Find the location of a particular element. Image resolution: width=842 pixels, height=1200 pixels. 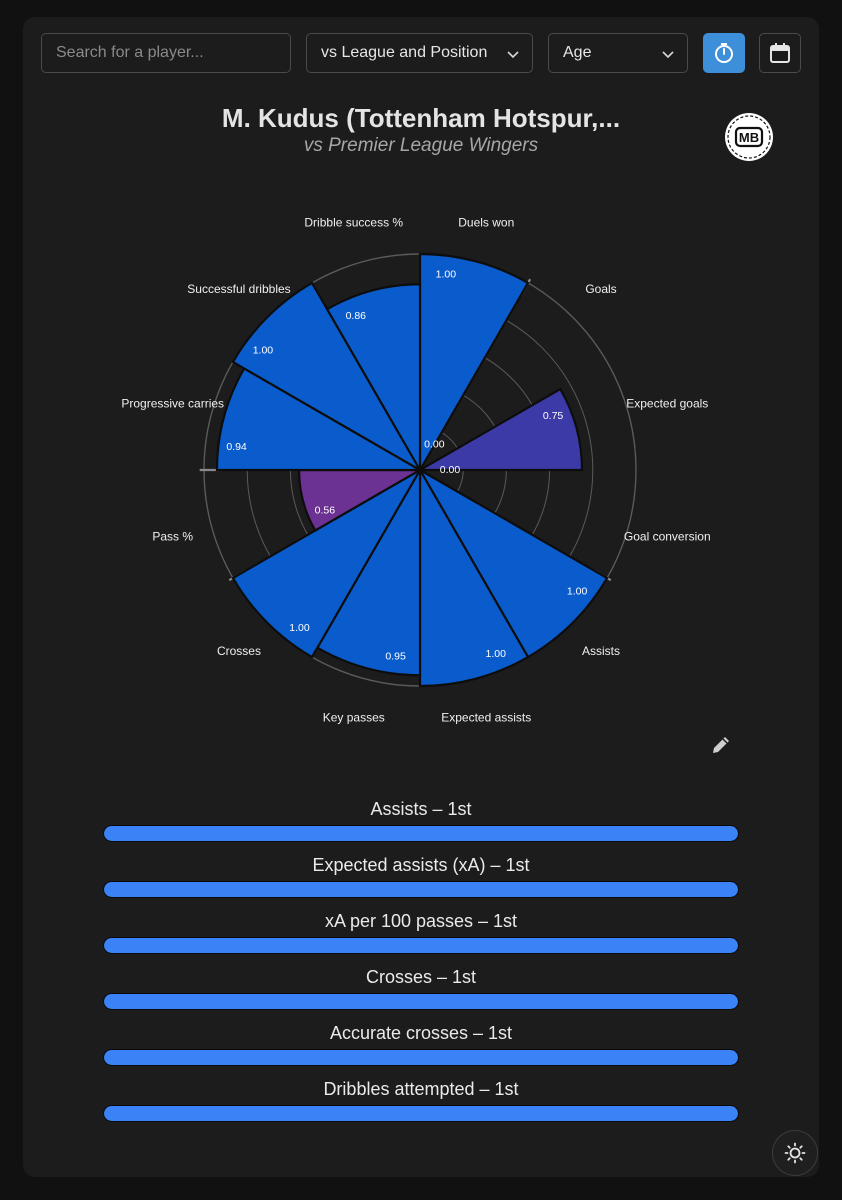

sun-icon is located at coordinates (795, 1153).